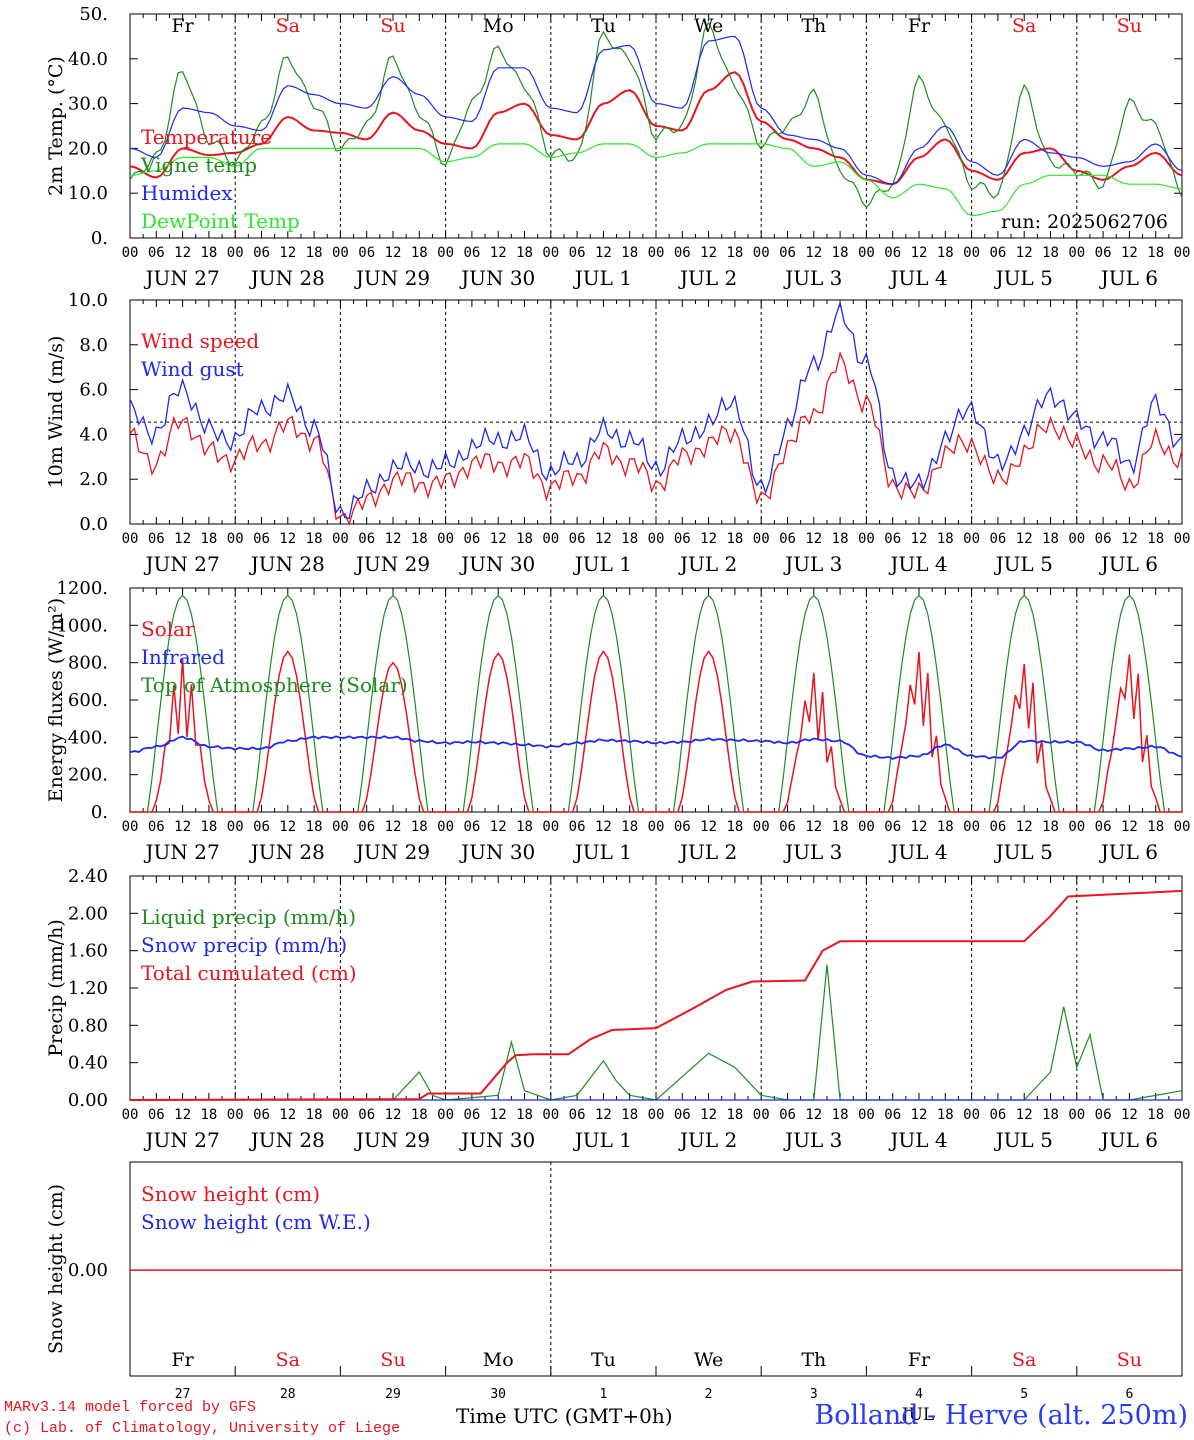  What do you see at coordinates (88, 663) in the screenshot?
I see `y-tick-label: 800.` at bounding box center [88, 663].